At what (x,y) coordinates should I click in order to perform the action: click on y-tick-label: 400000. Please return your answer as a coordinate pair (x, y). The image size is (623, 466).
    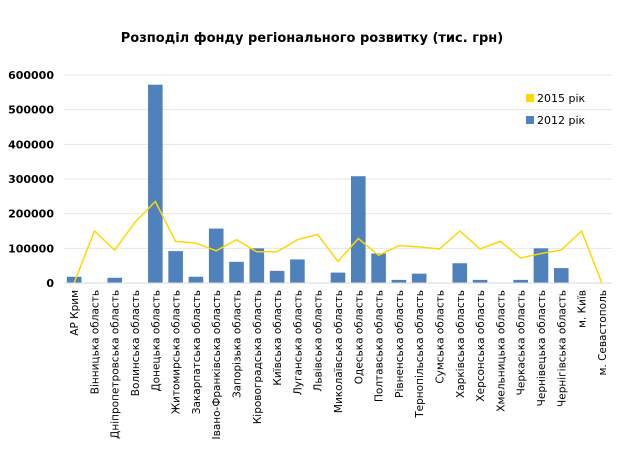
    Looking at the image, I should click on (31, 144).